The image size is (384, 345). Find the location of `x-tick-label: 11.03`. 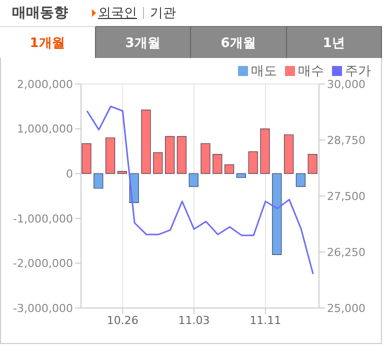

x-tick-label: 11.03 is located at coordinates (194, 320).